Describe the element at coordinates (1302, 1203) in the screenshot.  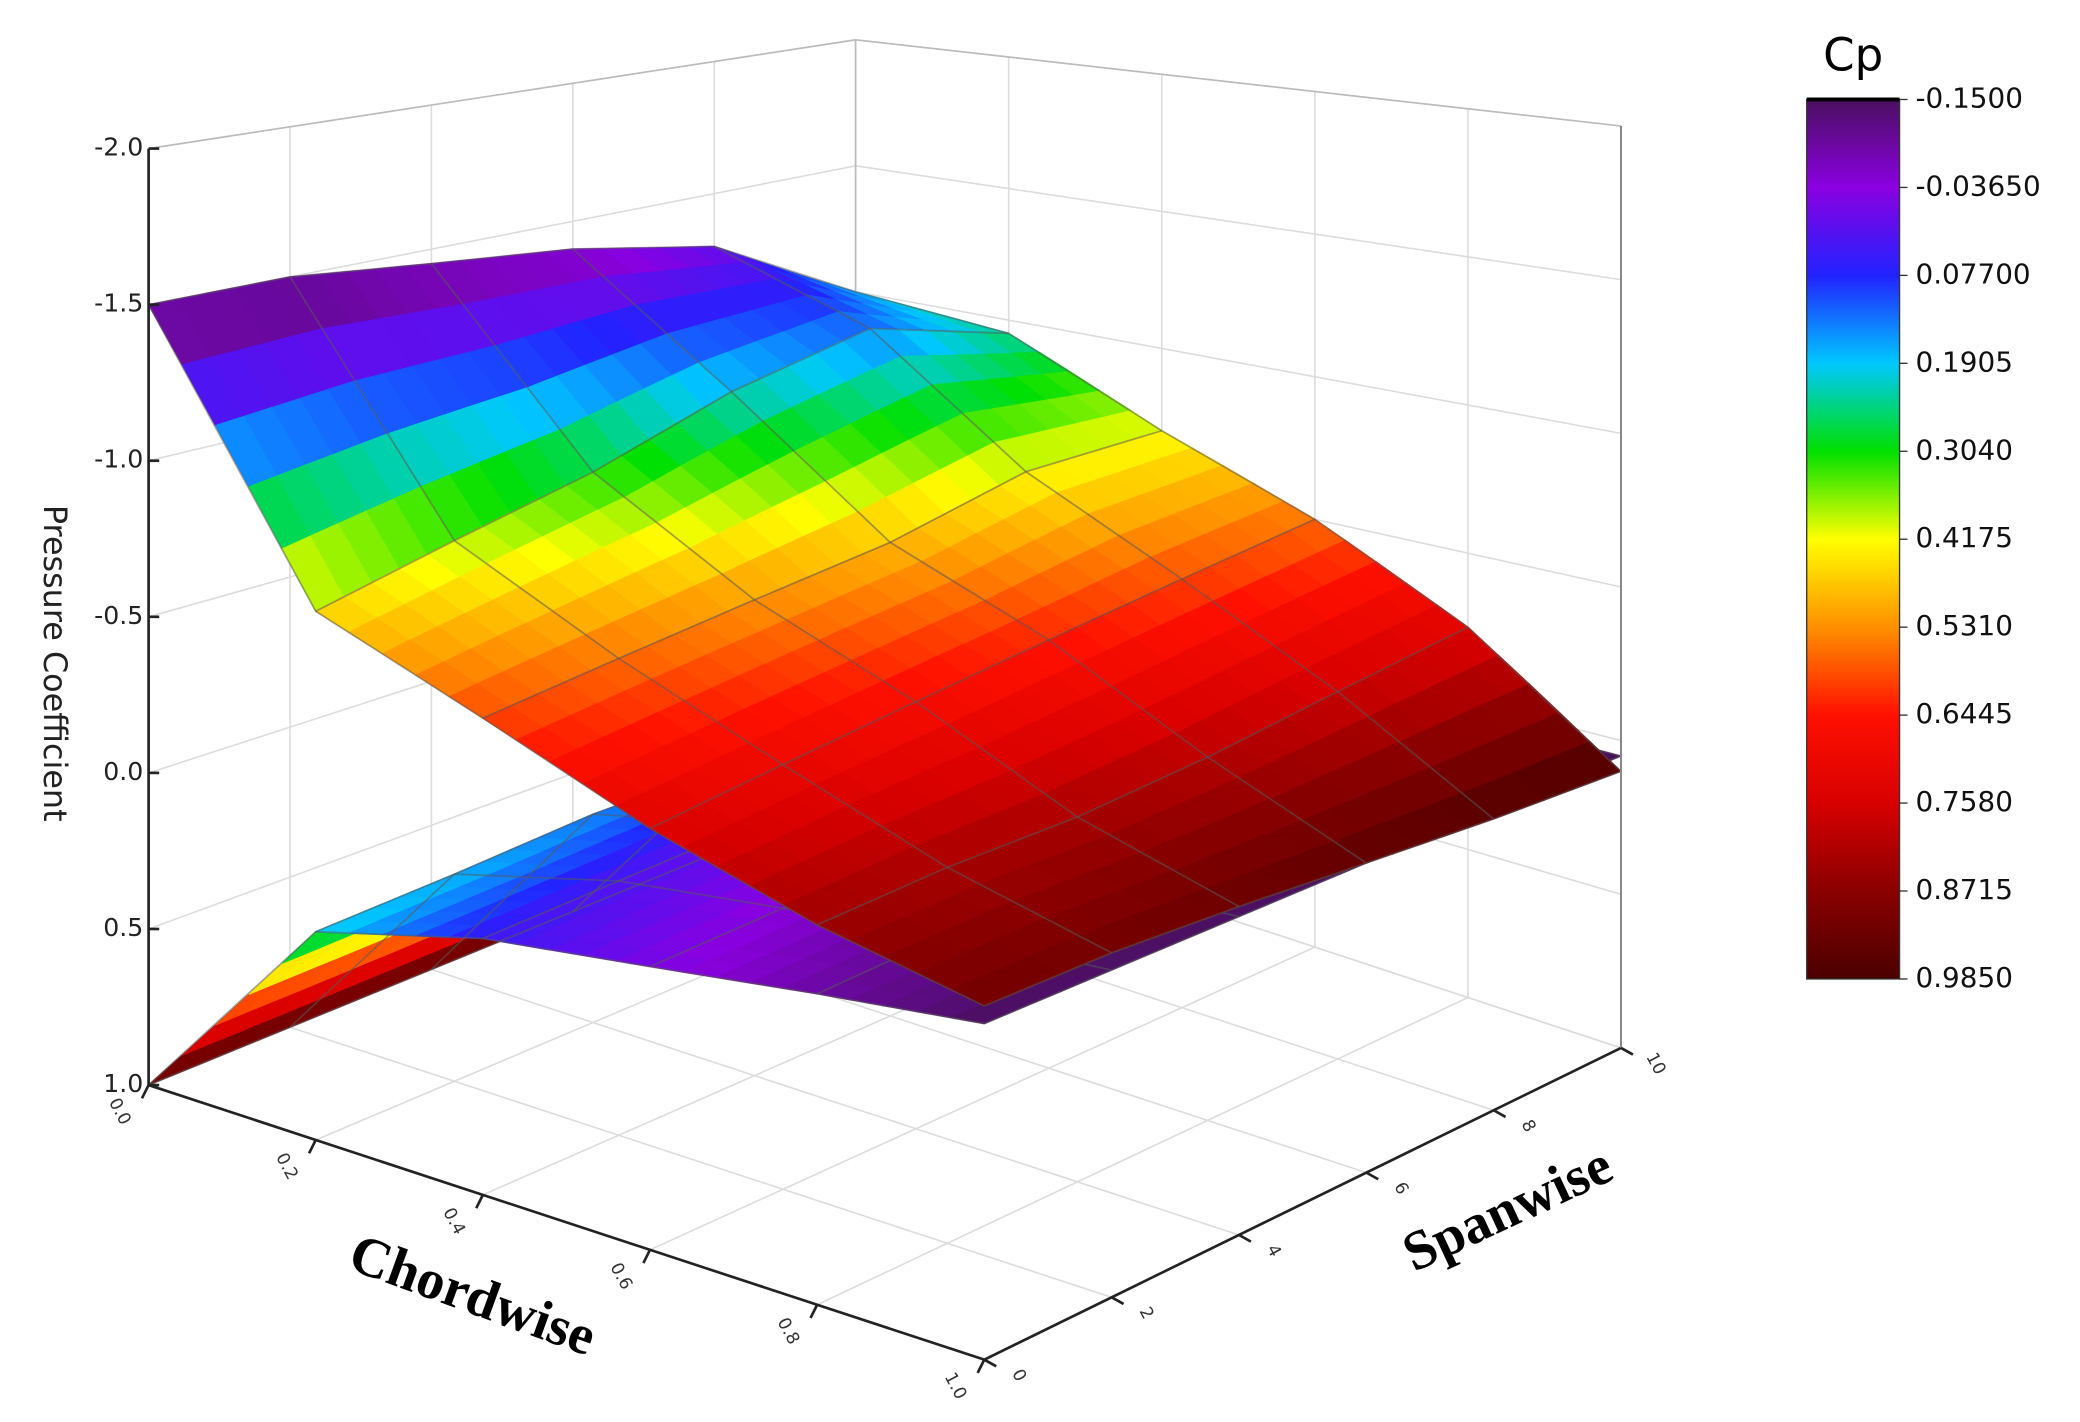
I see `y-axis-line` at that location.